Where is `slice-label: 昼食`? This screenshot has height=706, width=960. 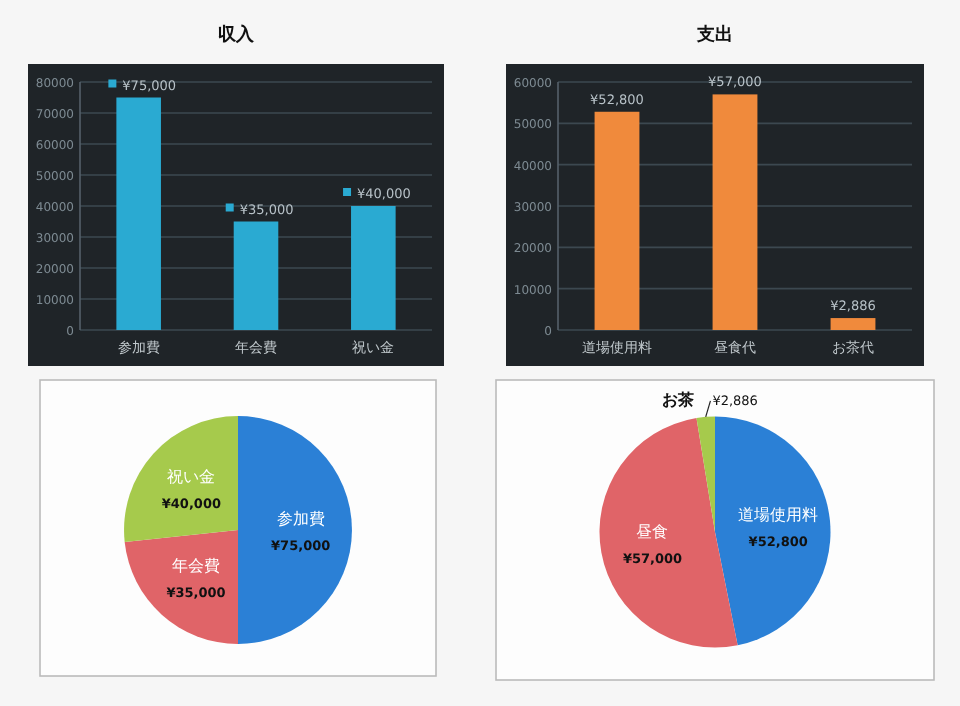
slice-label: 昼食 is located at coordinates (652, 532).